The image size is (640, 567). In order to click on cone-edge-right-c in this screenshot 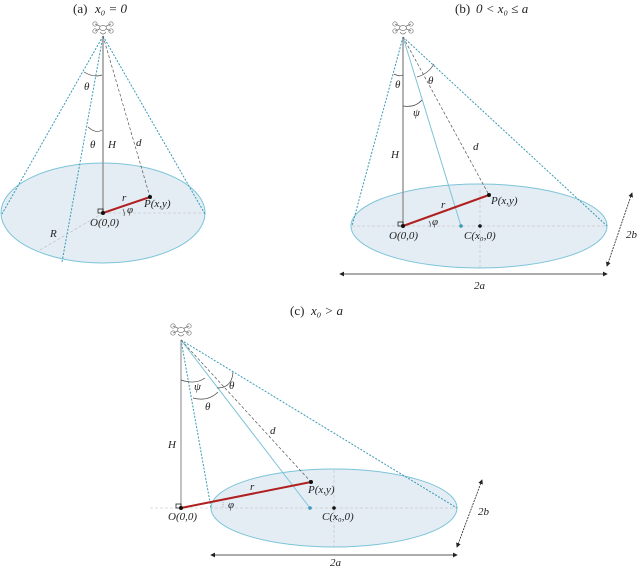, I will do `click(319, 424)`.